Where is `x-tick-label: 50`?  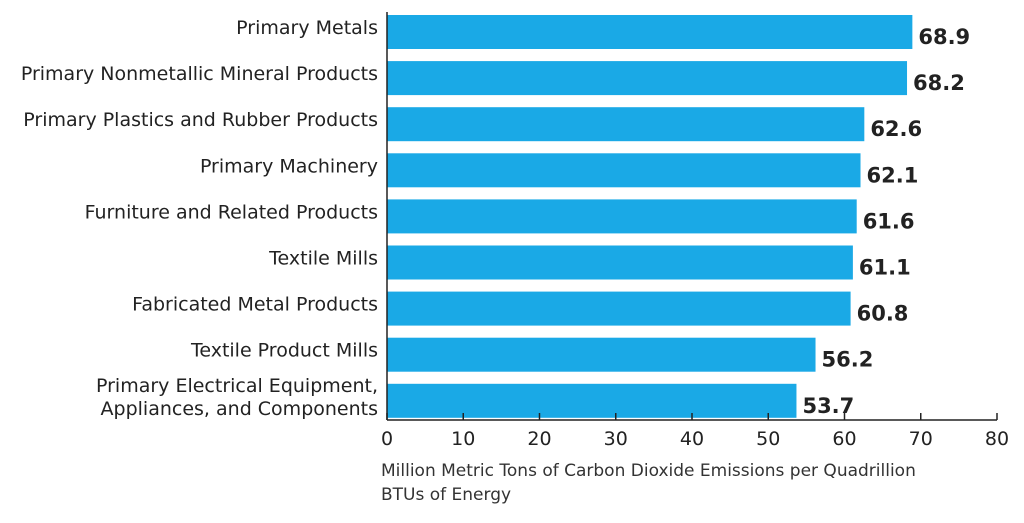 x-tick-label: 50 is located at coordinates (768, 439).